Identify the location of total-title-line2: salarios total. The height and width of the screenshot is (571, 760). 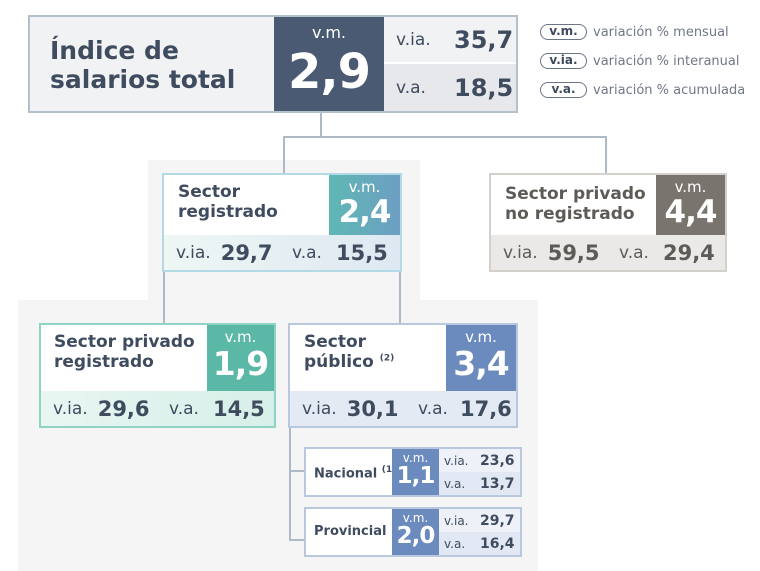
(143, 79).